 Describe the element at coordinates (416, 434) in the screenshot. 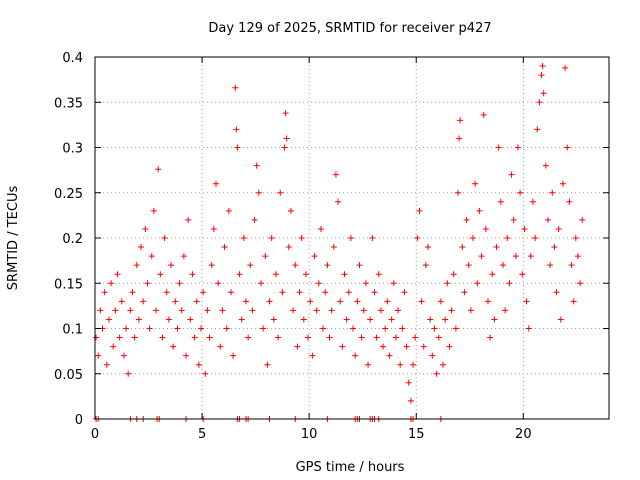

I see `x-tick-label: 15` at that location.